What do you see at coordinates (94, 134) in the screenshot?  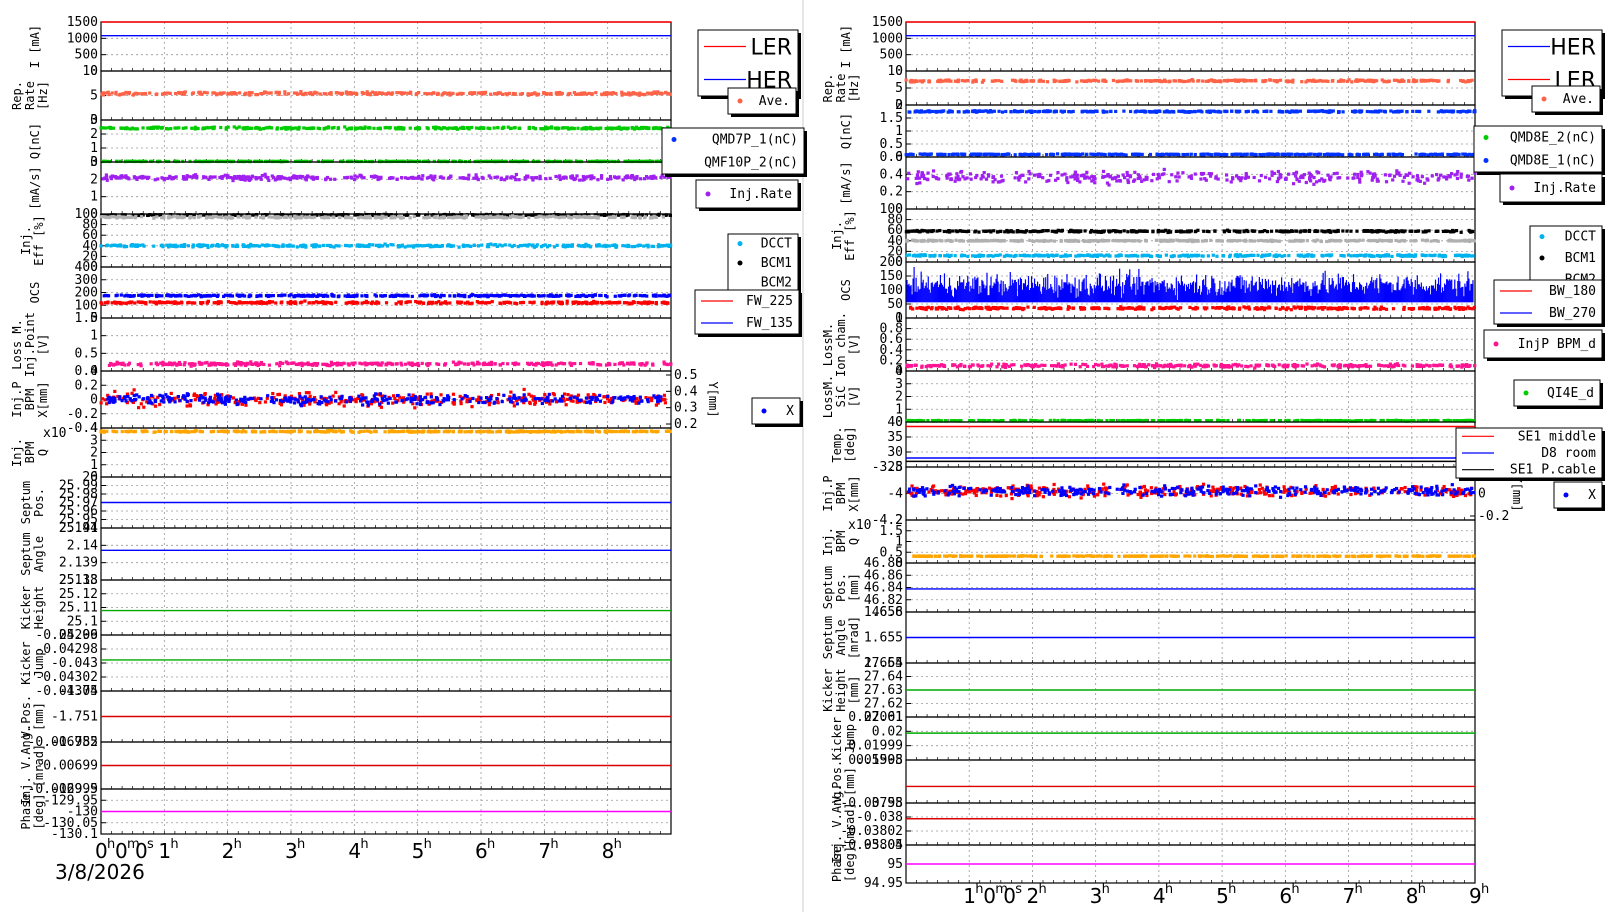 I see `y-tick-label: 2` at bounding box center [94, 134].